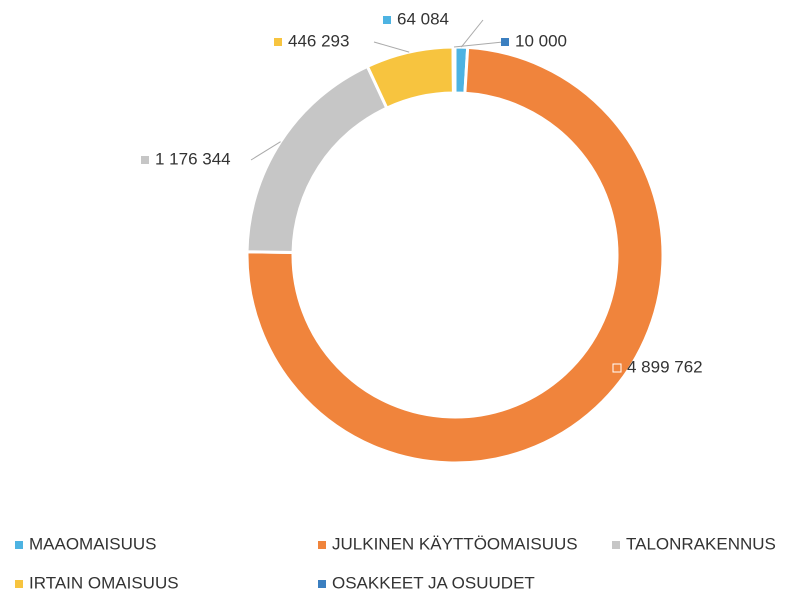 The width and height of the screenshot is (798, 595). What do you see at coordinates (104, 582) in the screenshot?
I see `legend-label: IRTAIN OMAISUUS` at bounding box center [104, 582].